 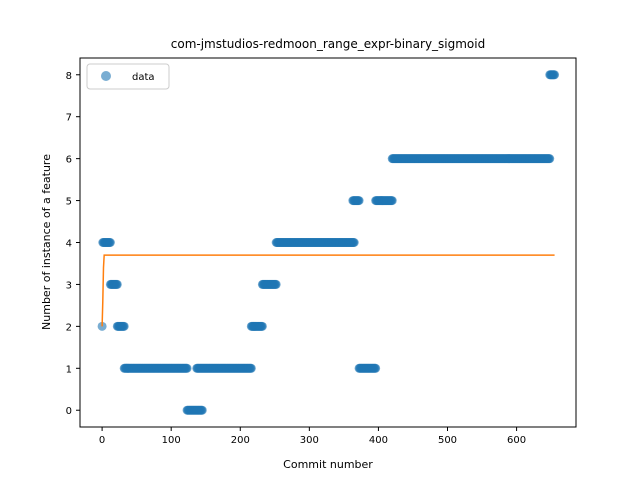 What do you see at coordinates (69, 118) in the screenshot?
I see `y-tick-label: 7` at bounding box center [69, 118].